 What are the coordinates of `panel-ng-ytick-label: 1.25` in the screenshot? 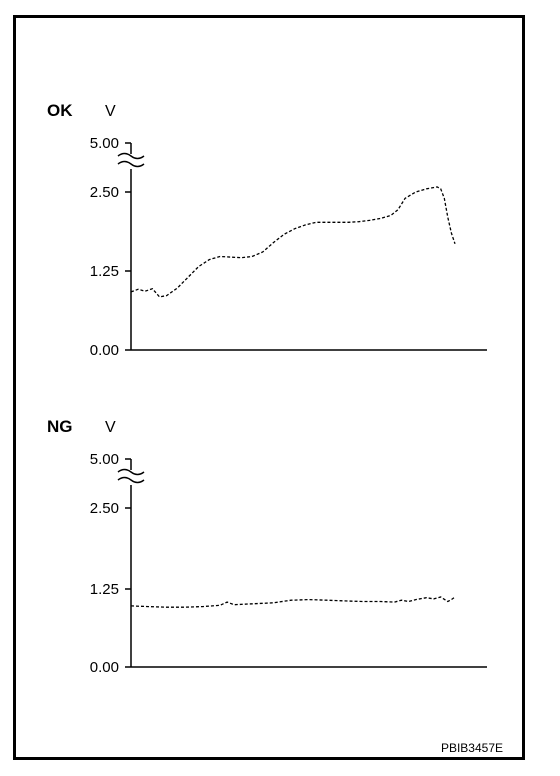 It's located at (104, 589).